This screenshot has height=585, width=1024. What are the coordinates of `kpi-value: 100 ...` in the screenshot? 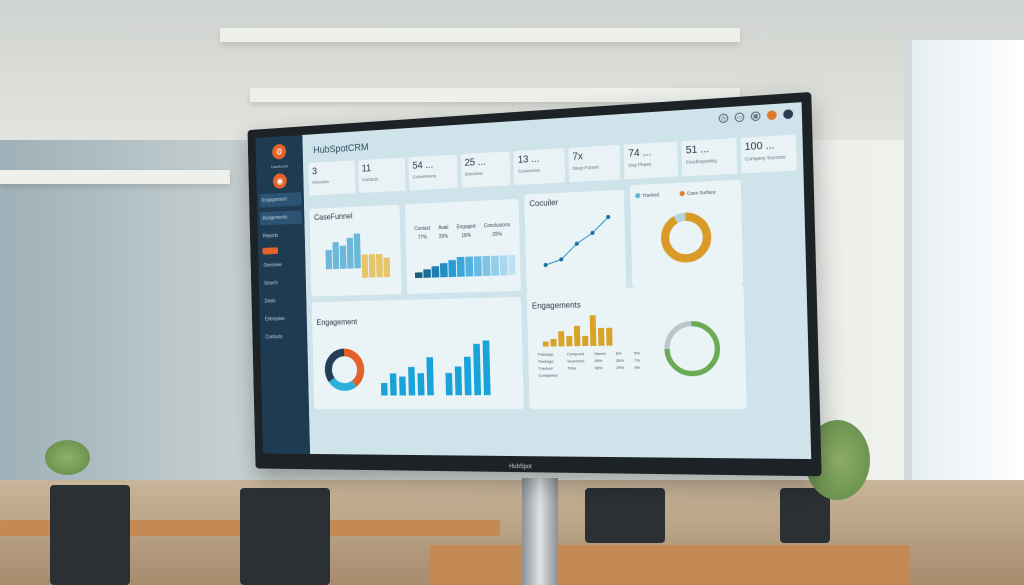 It's located at (759, 146).